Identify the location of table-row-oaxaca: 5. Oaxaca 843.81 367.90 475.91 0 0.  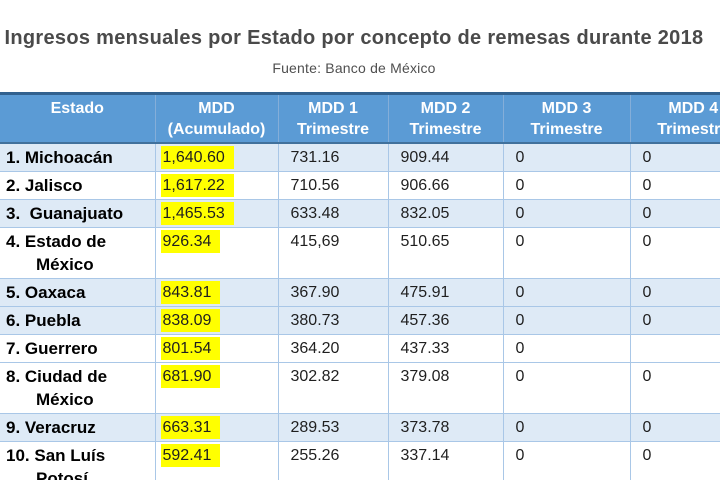
(360, 292).